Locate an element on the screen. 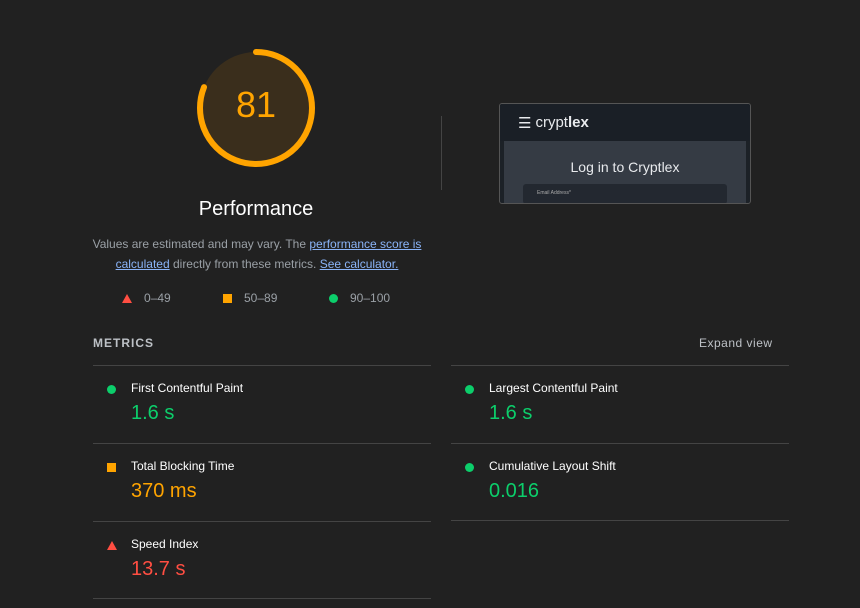  legend-fail: 0–49 is located at coordinates (146, 298).